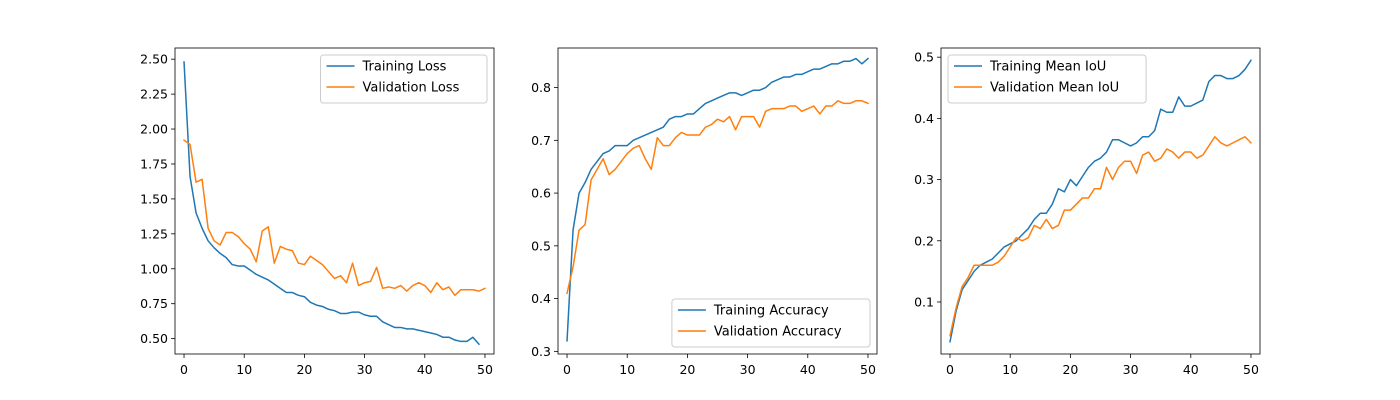 This screenshot has height=400, width=1400. Describe the element at coordinates (924, 240) in the screenshot. I see `y-tick-label: 0.2` at that location.